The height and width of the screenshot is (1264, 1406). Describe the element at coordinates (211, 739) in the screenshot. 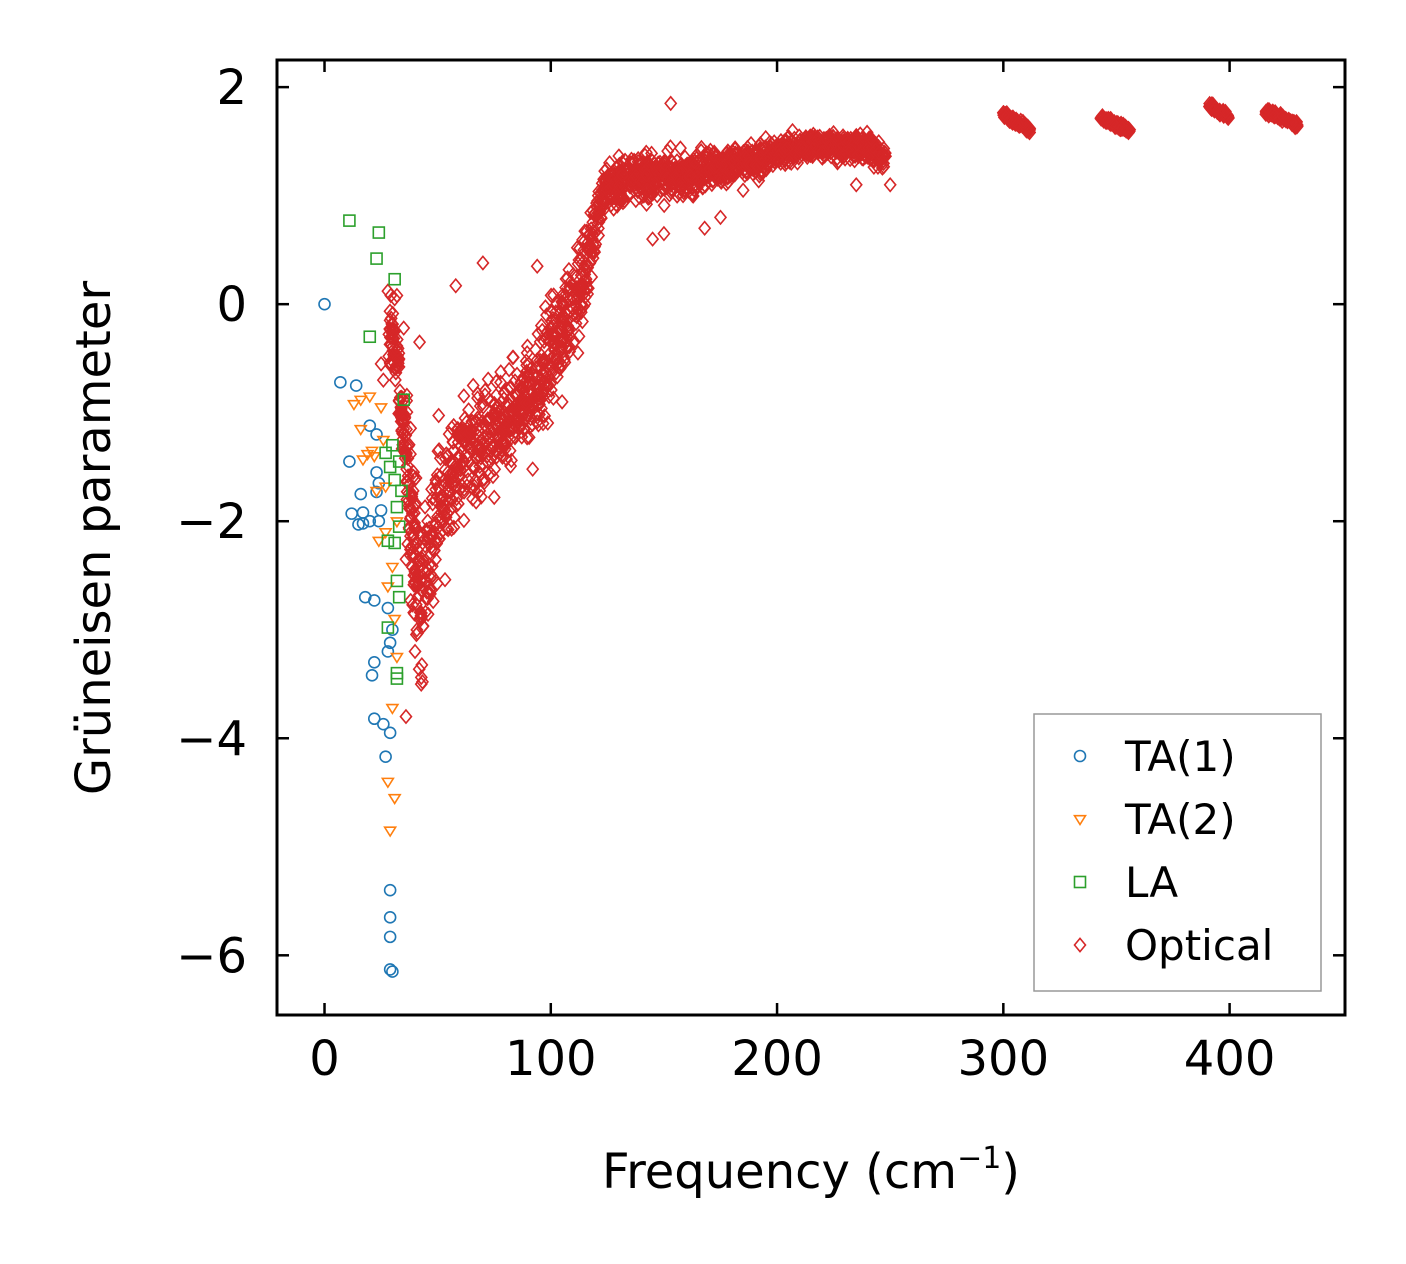

I see `y-tick-label-3: −4` at that location.